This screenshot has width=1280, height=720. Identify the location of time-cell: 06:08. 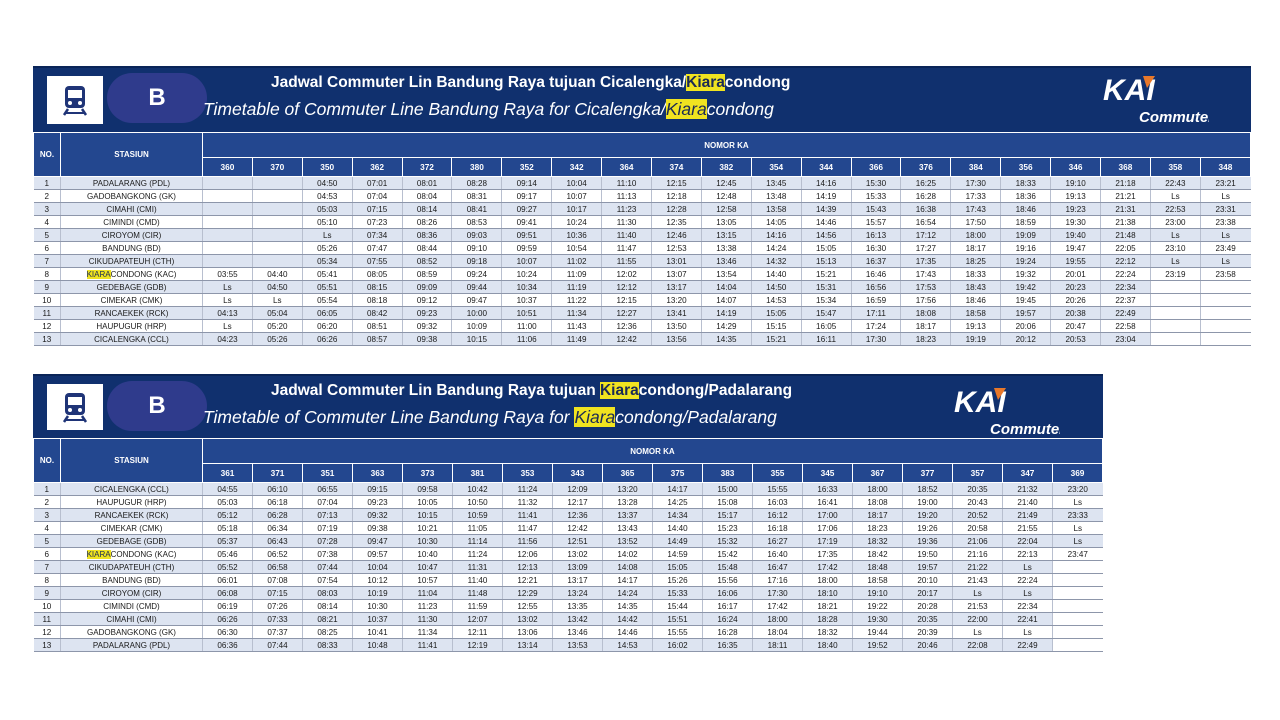
(227, 593).